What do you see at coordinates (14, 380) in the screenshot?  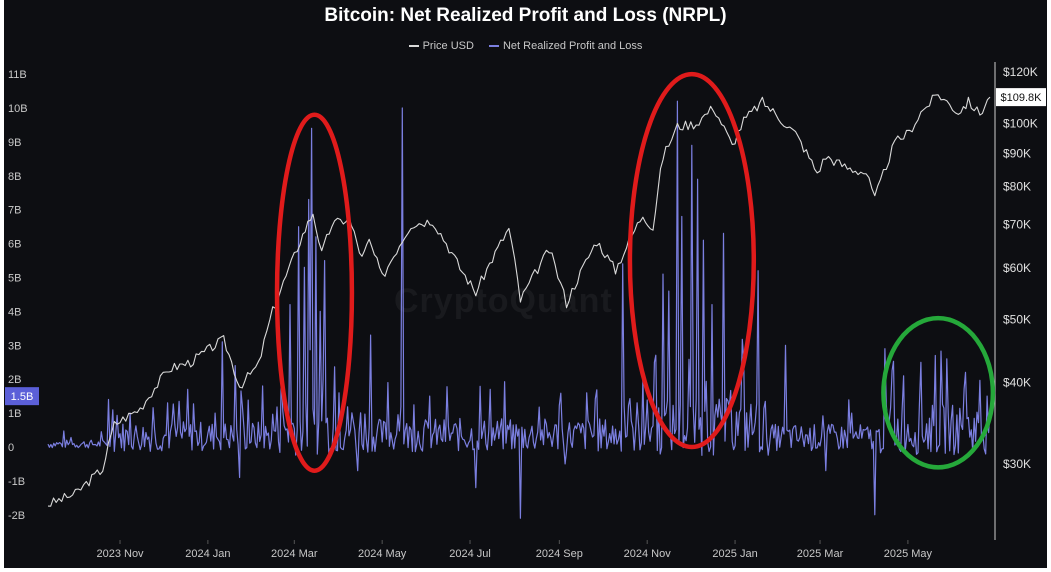 I see `y-left-tick-label: 2B` at bounding box center [14, 380].